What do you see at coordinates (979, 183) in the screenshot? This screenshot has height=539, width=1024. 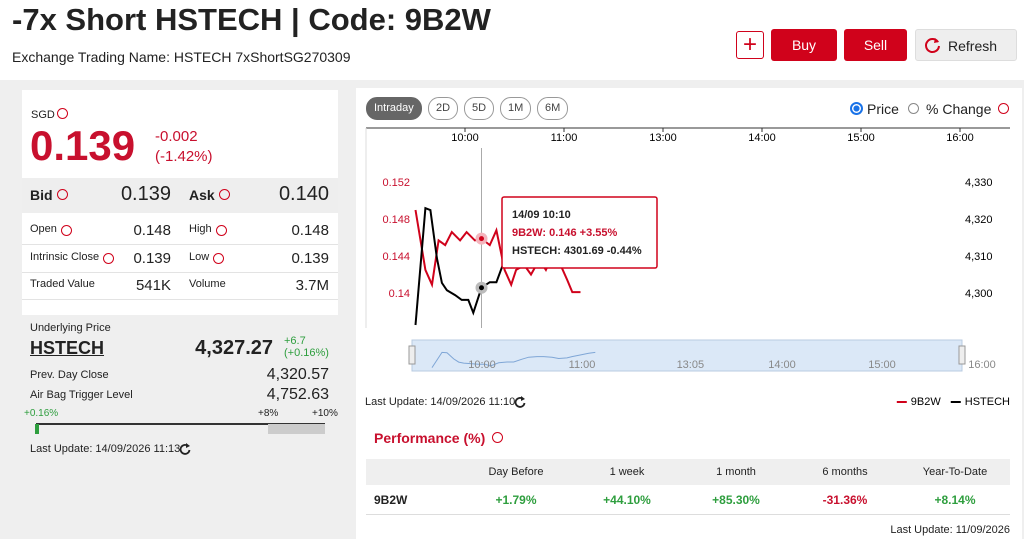 I see `y2-tick-label: 4,330` at bounding box center [979, 183].